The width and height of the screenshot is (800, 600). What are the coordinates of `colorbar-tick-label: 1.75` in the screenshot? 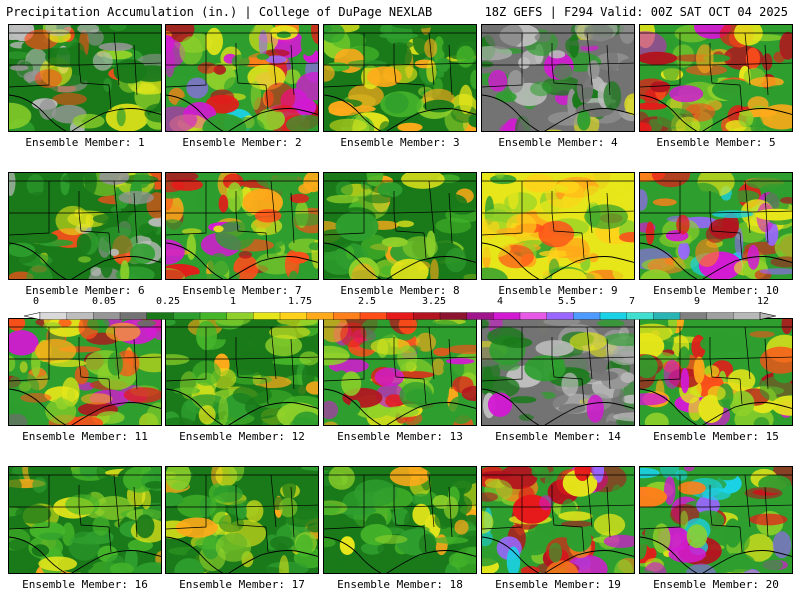 It's located at (300, 301).